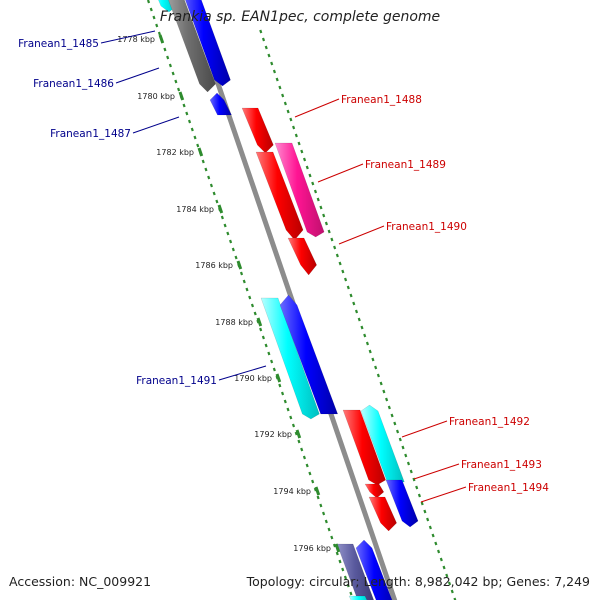  Describe the element at coordinates (58, 44) in the screenshot. I see `gene-label-left: Franean1_1485` at that location.